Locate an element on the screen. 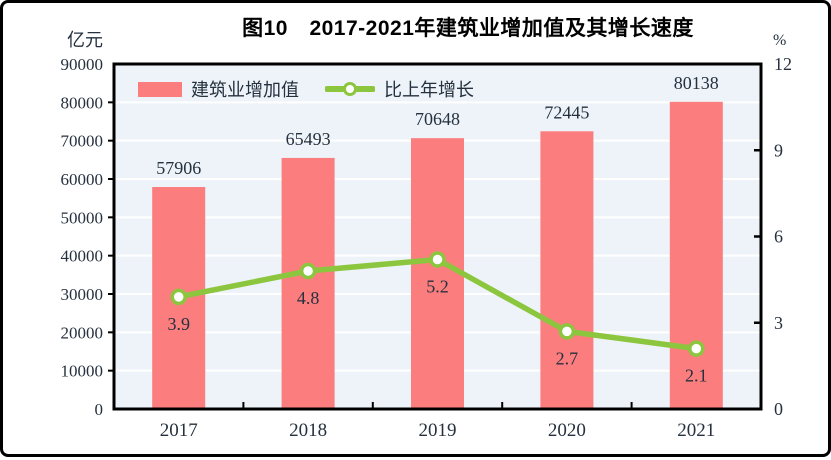 This screenshot has height=460, width=831. legend-item-bar: 建筑业增加值 is located at coordinates (218, 89).